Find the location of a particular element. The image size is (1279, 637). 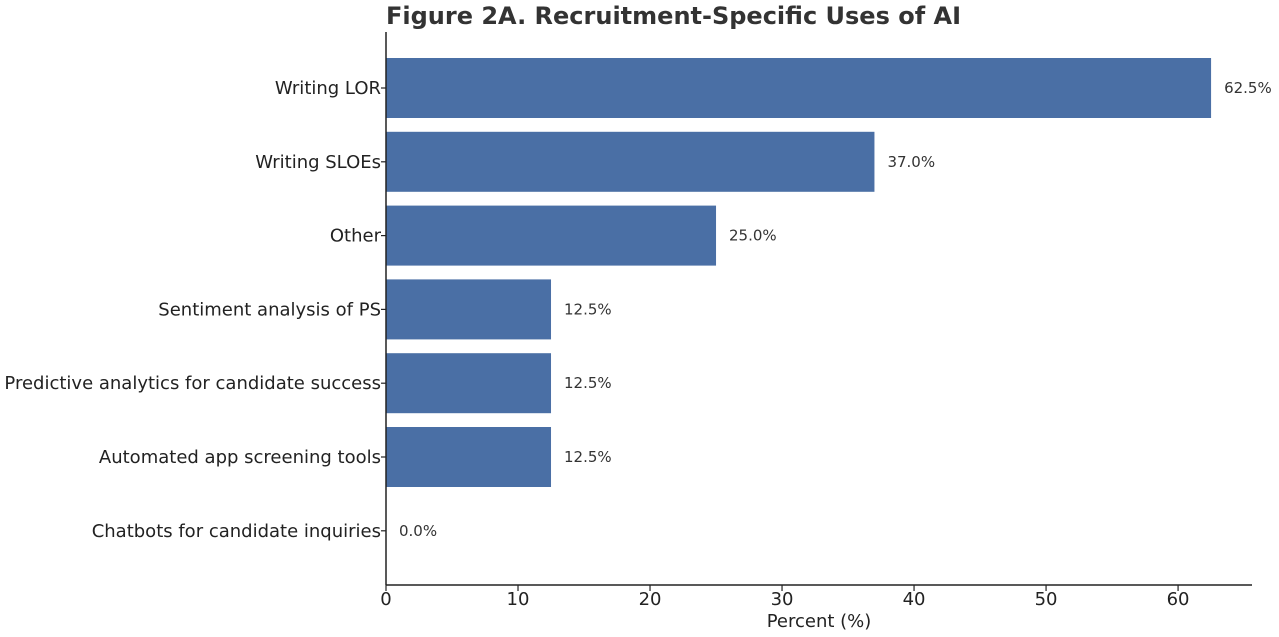

data-label: 37.0% is located at coordinates (911, 162).